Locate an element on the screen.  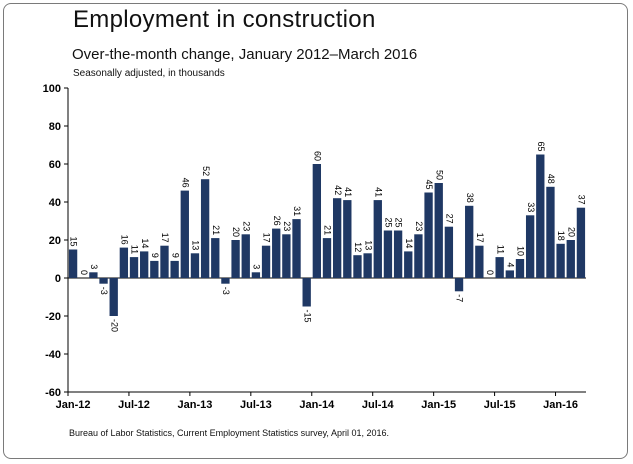
y-tick-label: 0 is located at coordinates (58, 279).